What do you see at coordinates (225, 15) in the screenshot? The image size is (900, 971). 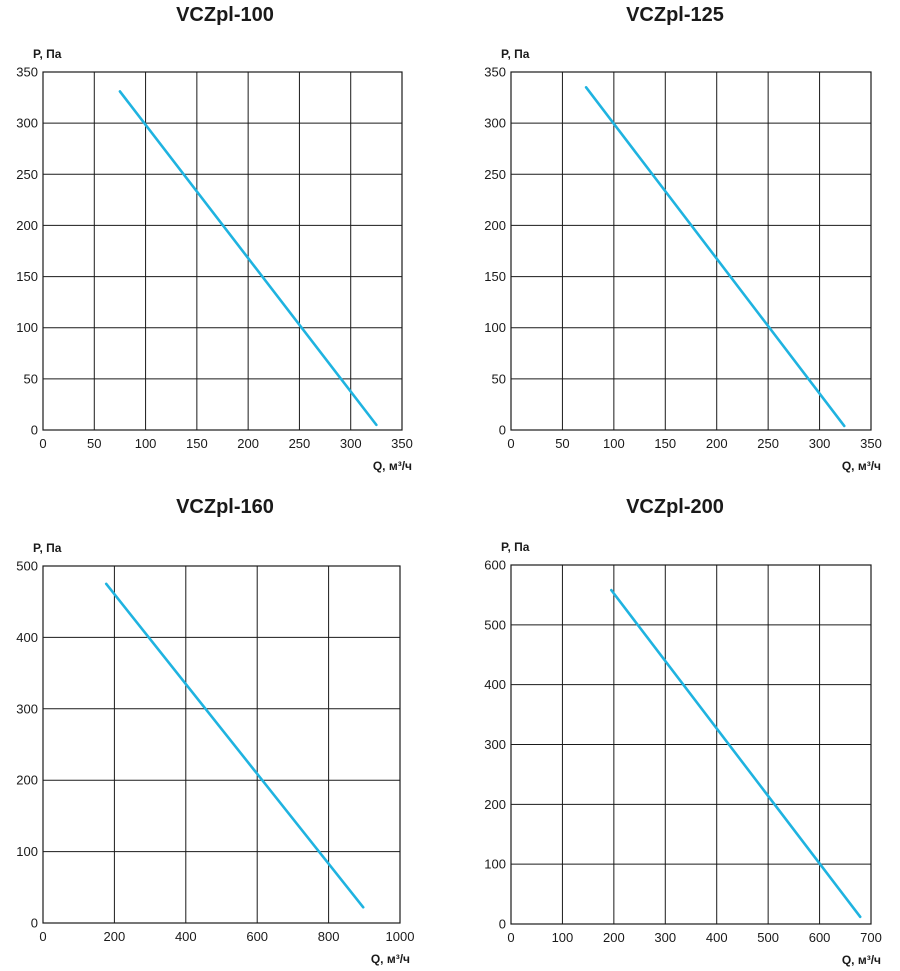 I see `chart-title: VCZpl-100` at bounding box center [225, 15].